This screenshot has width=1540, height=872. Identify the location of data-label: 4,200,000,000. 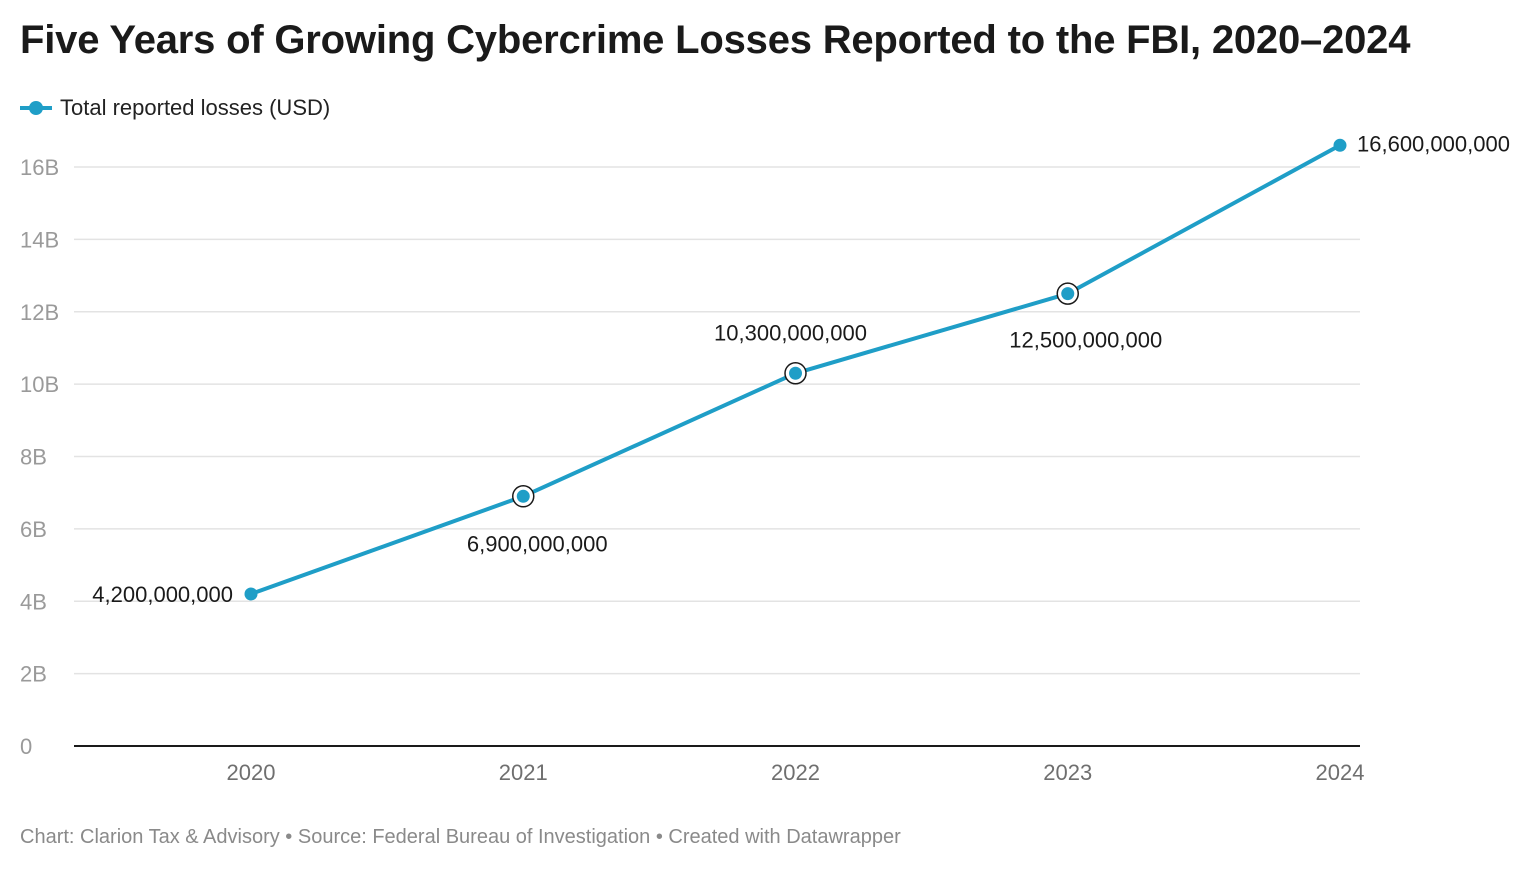
(162, 594).